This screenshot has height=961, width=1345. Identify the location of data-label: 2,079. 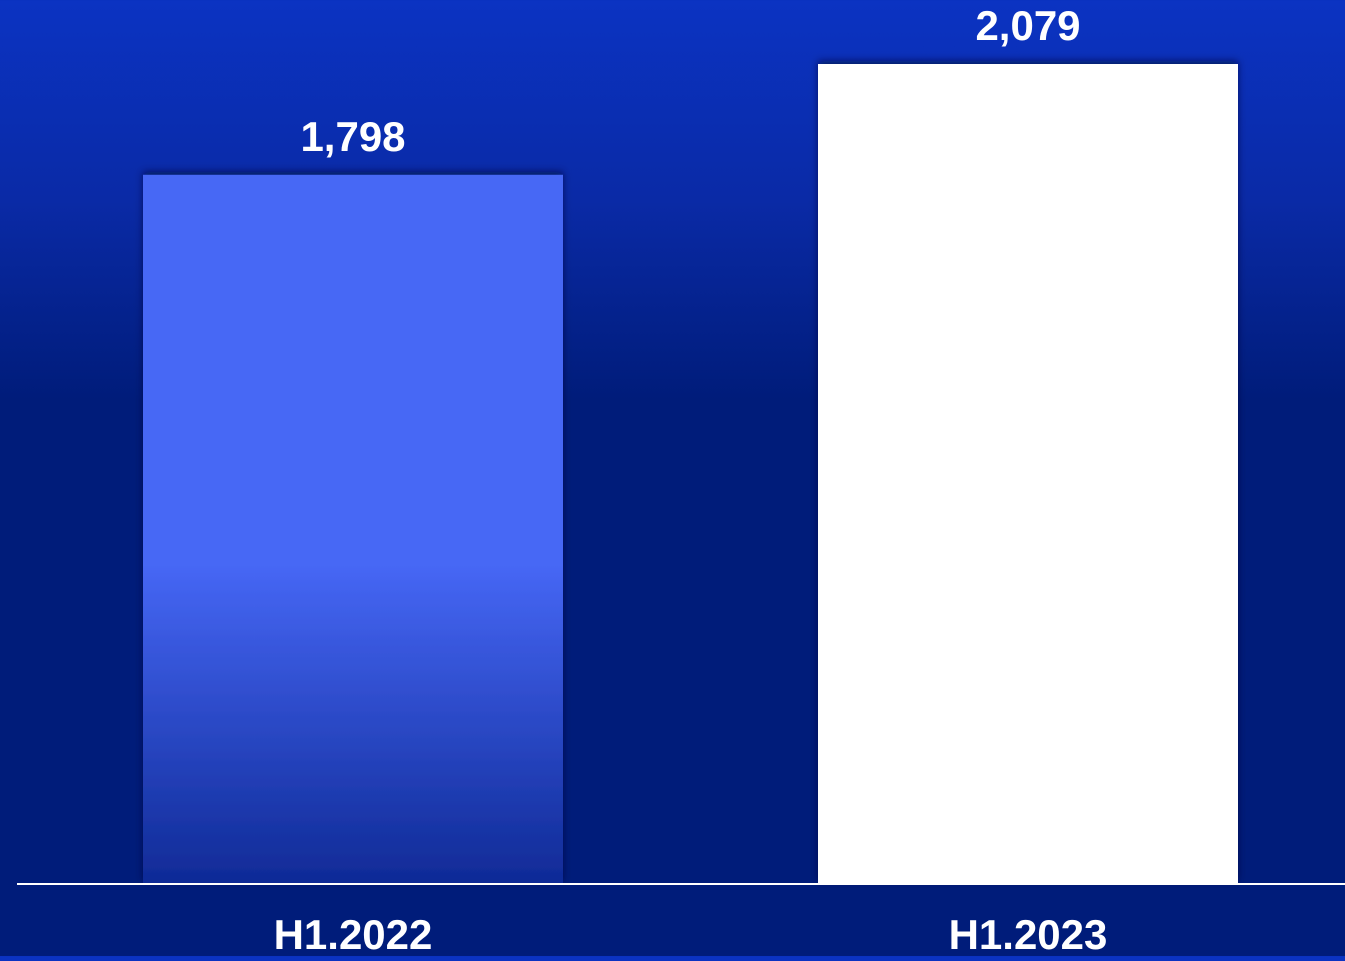
(1027, 25).